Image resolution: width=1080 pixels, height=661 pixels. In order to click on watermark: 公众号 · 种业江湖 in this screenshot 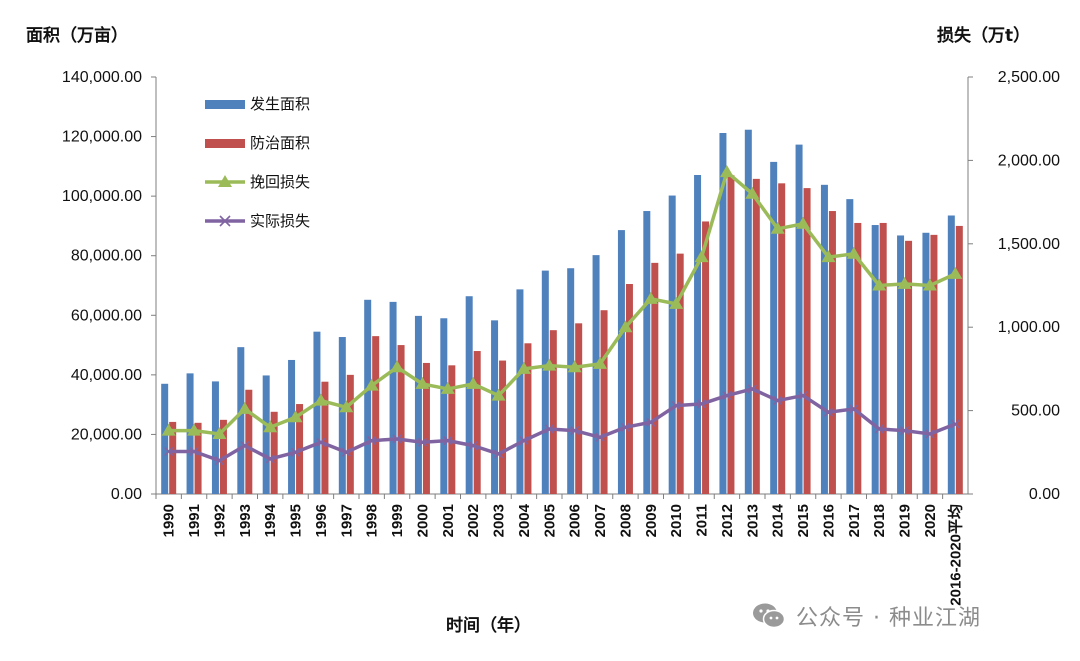, I will do `click(866, 616)`.